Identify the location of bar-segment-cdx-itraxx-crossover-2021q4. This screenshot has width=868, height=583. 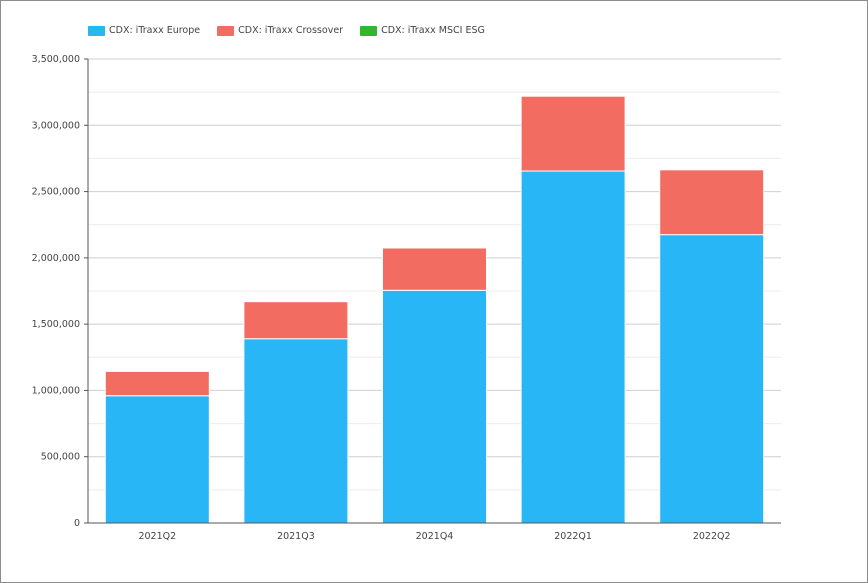
(434, 269).